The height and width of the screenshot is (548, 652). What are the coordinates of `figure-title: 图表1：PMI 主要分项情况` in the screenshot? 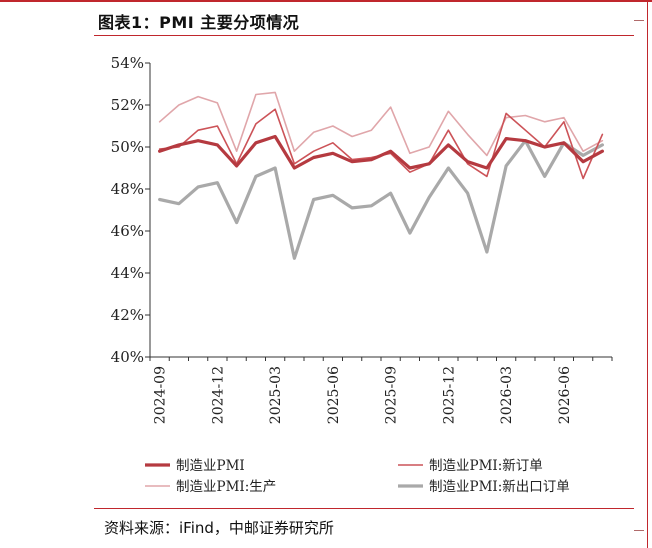 It's located at (199, 22).